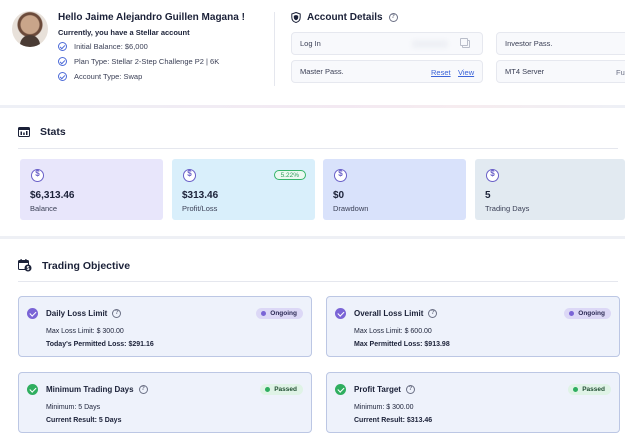  Describe the element at coordinates (488, 195) in the screenshot. I see `stat-value: 5` at that location.